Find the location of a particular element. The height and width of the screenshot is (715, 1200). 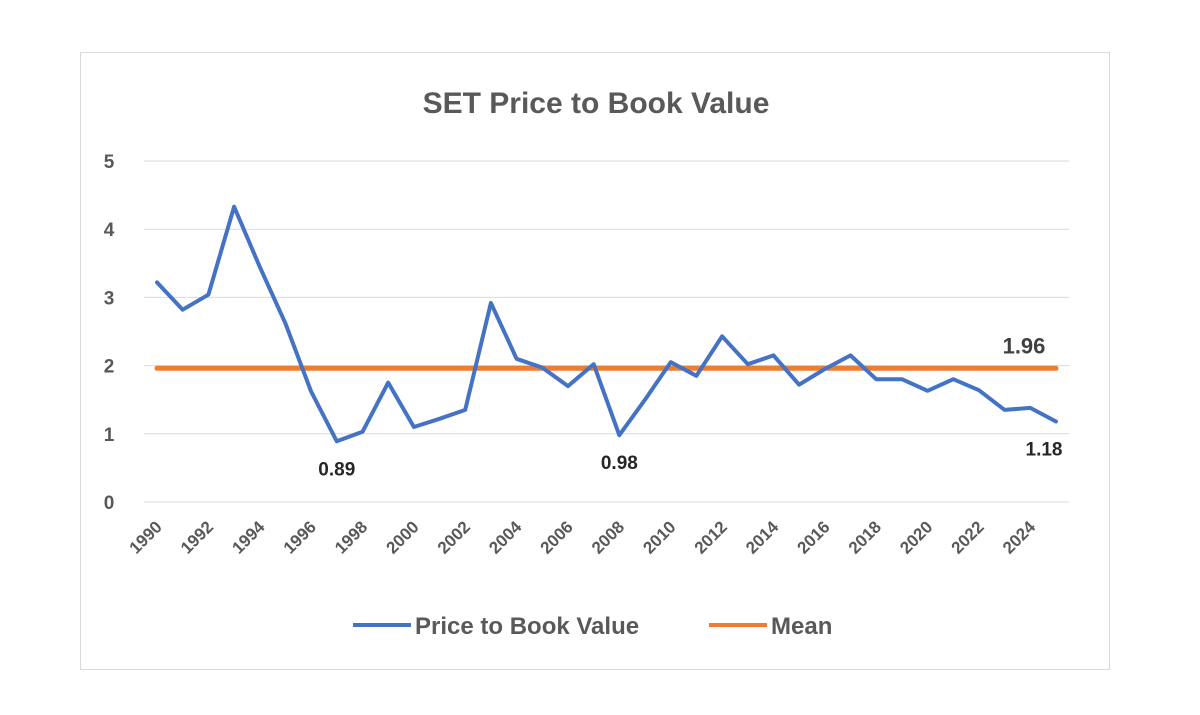

x-tick-label: 2016 is located at coordinates (813, 537).